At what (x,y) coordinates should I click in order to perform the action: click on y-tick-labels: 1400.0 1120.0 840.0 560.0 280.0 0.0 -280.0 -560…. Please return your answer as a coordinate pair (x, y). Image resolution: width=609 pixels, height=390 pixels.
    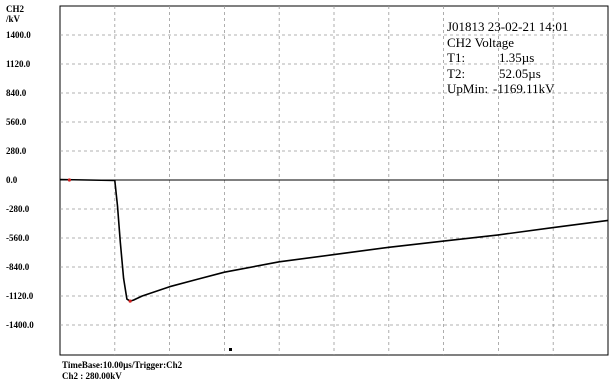
    Looking at the image, I should click on (20, 180).